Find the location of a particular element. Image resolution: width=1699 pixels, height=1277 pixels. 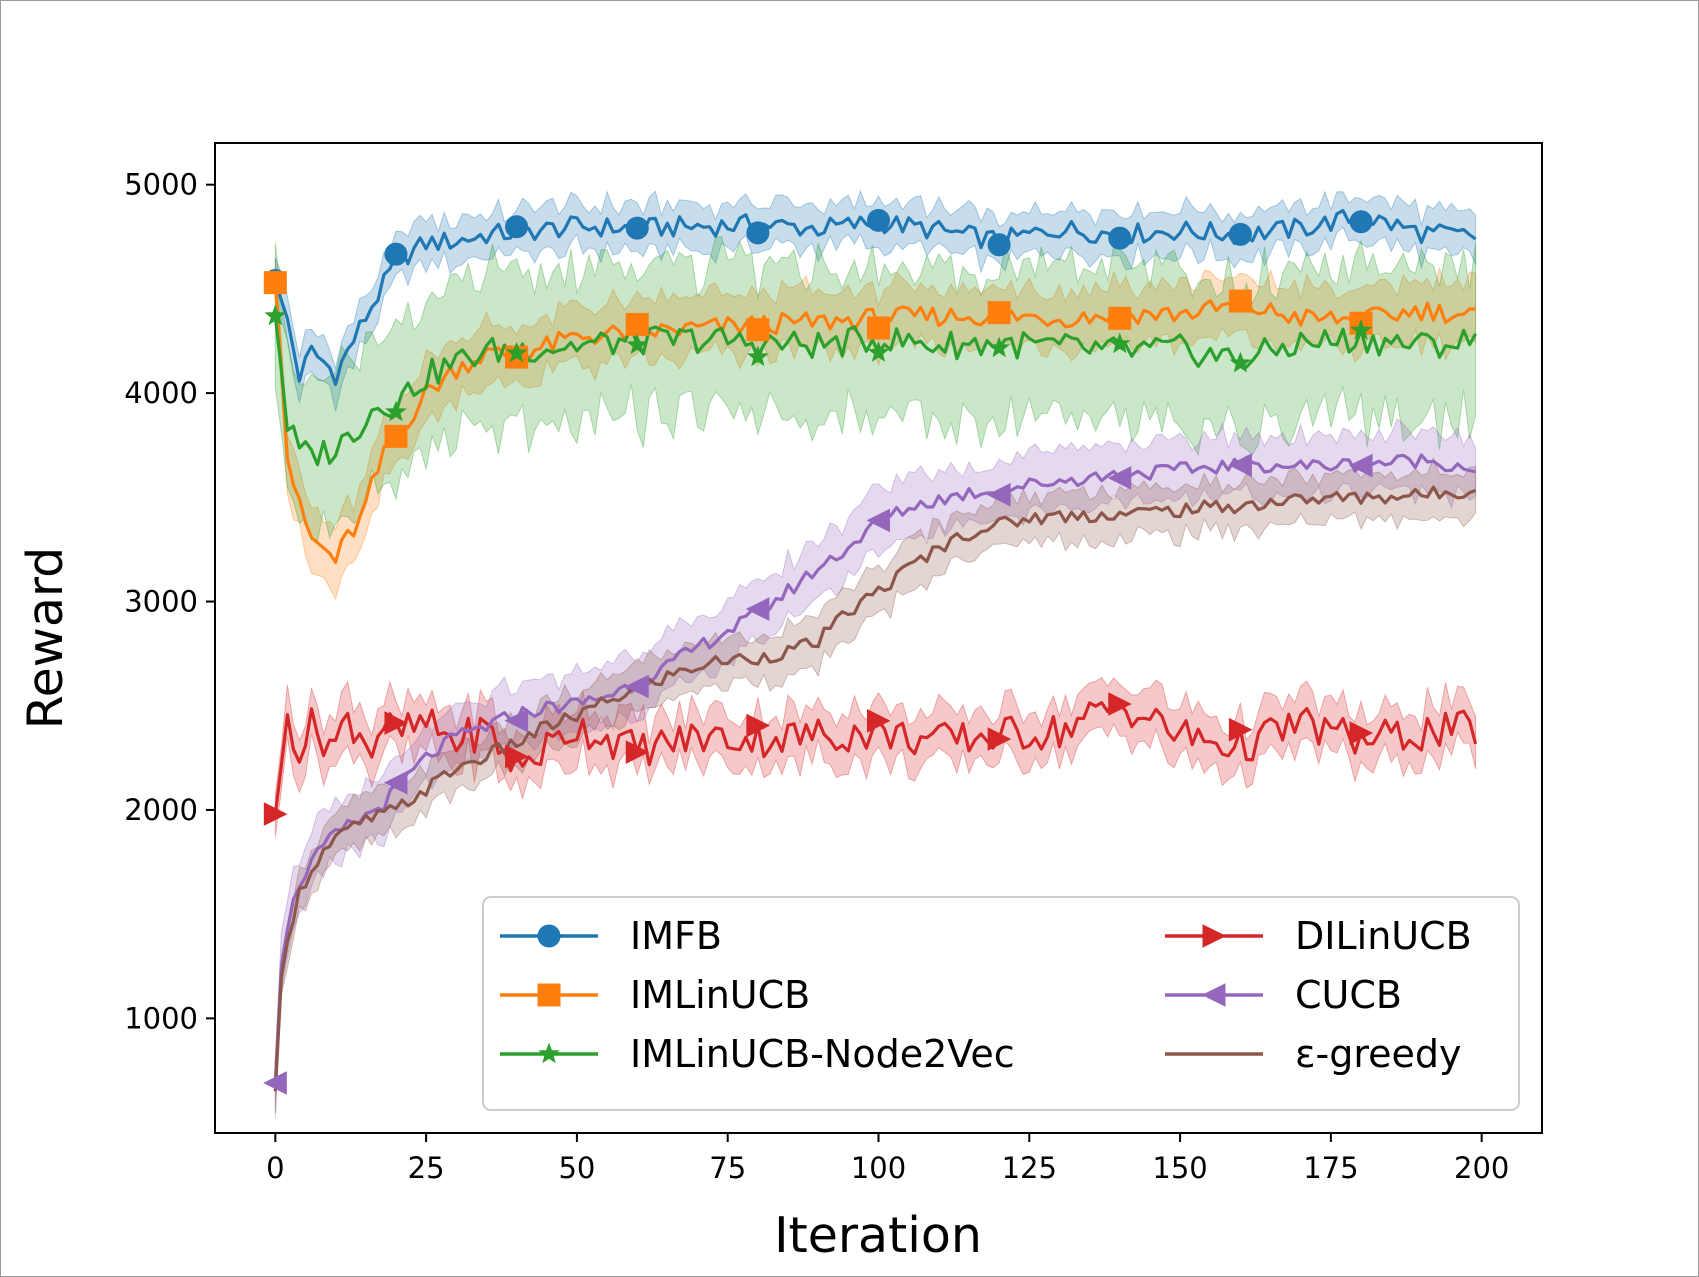

y-tick-label: 4000 is located at coordinates (161, 393).